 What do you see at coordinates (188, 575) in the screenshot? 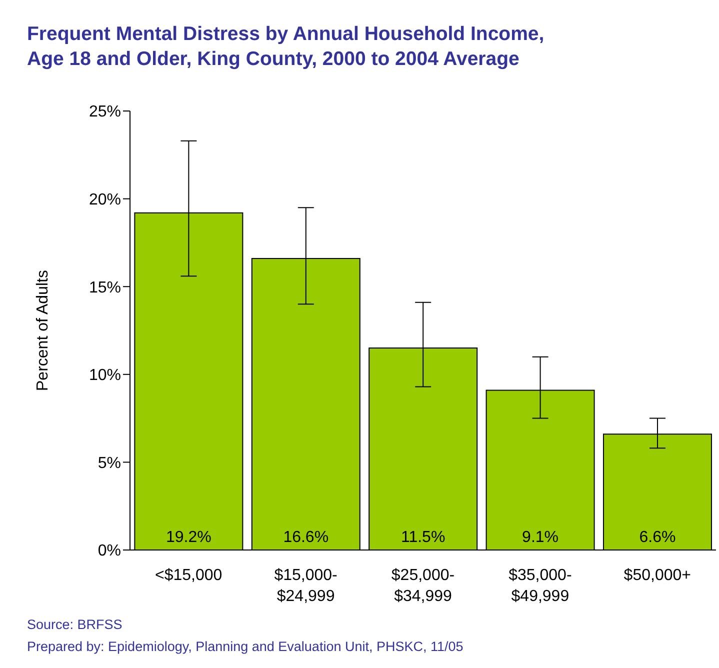
I see `x-tick-label: <$15,000` at bounding box center [188, 575].